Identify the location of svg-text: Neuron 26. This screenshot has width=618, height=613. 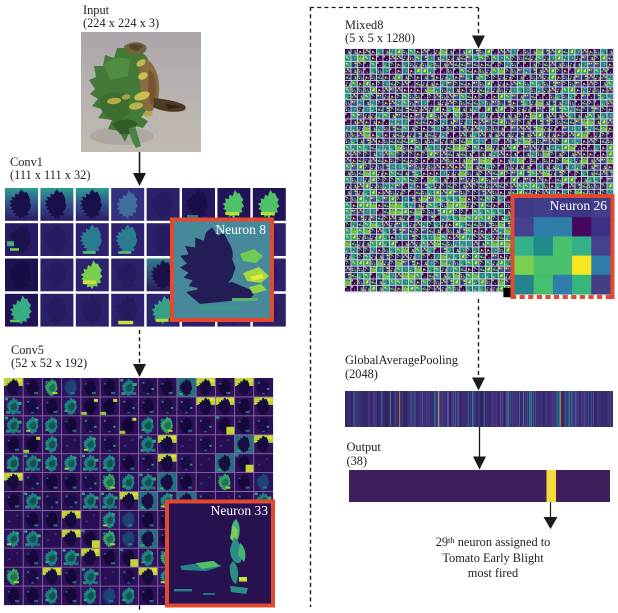
(579, 205).